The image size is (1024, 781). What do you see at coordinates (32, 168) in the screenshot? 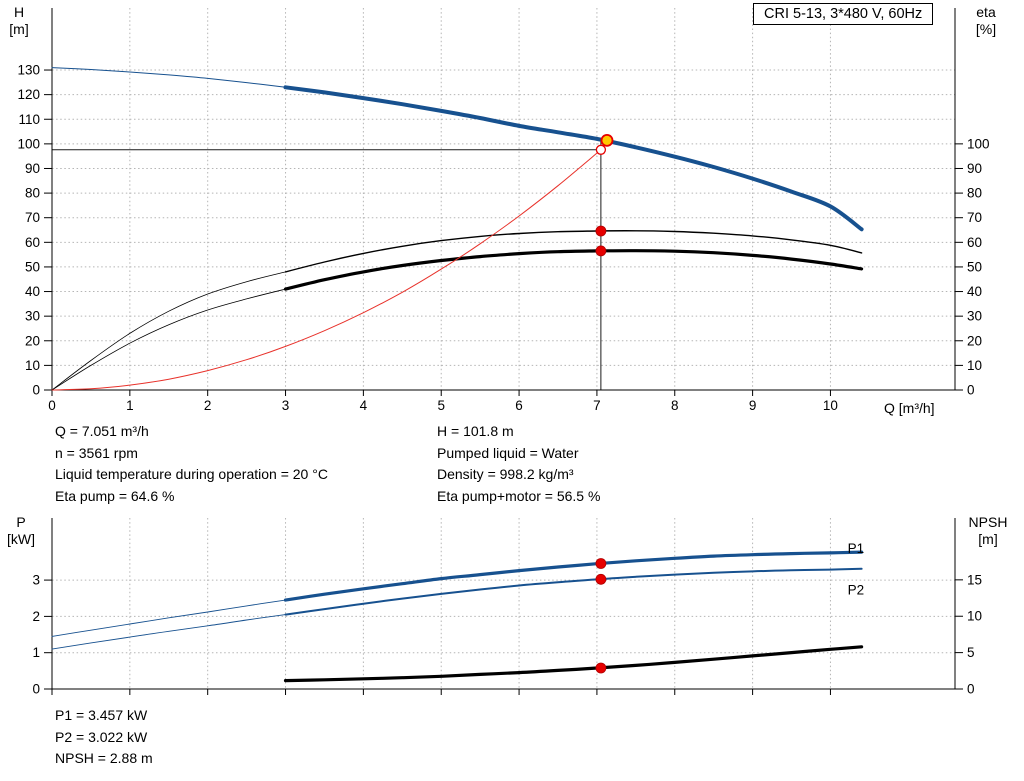
I see `y-left-tick-label: 90` at bounding box center [32, 168].